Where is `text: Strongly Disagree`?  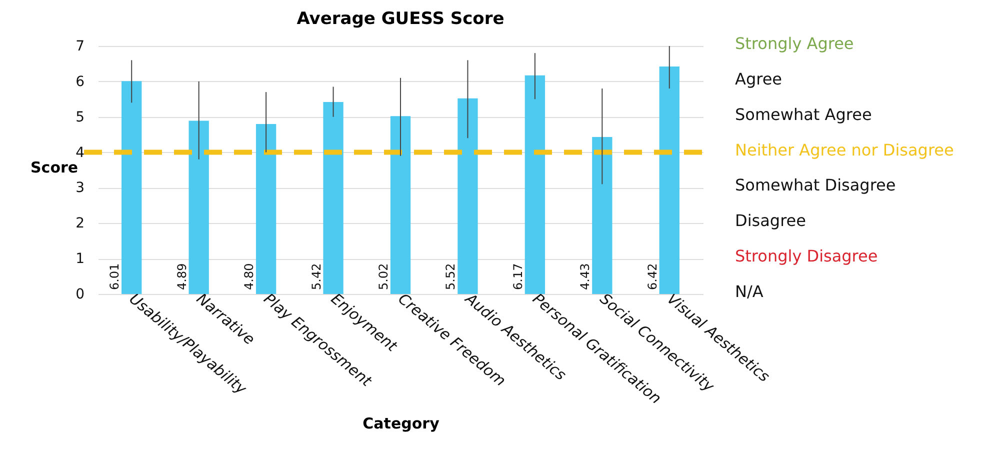 text: Strongly Disagree is located at coordinates (806, 256).